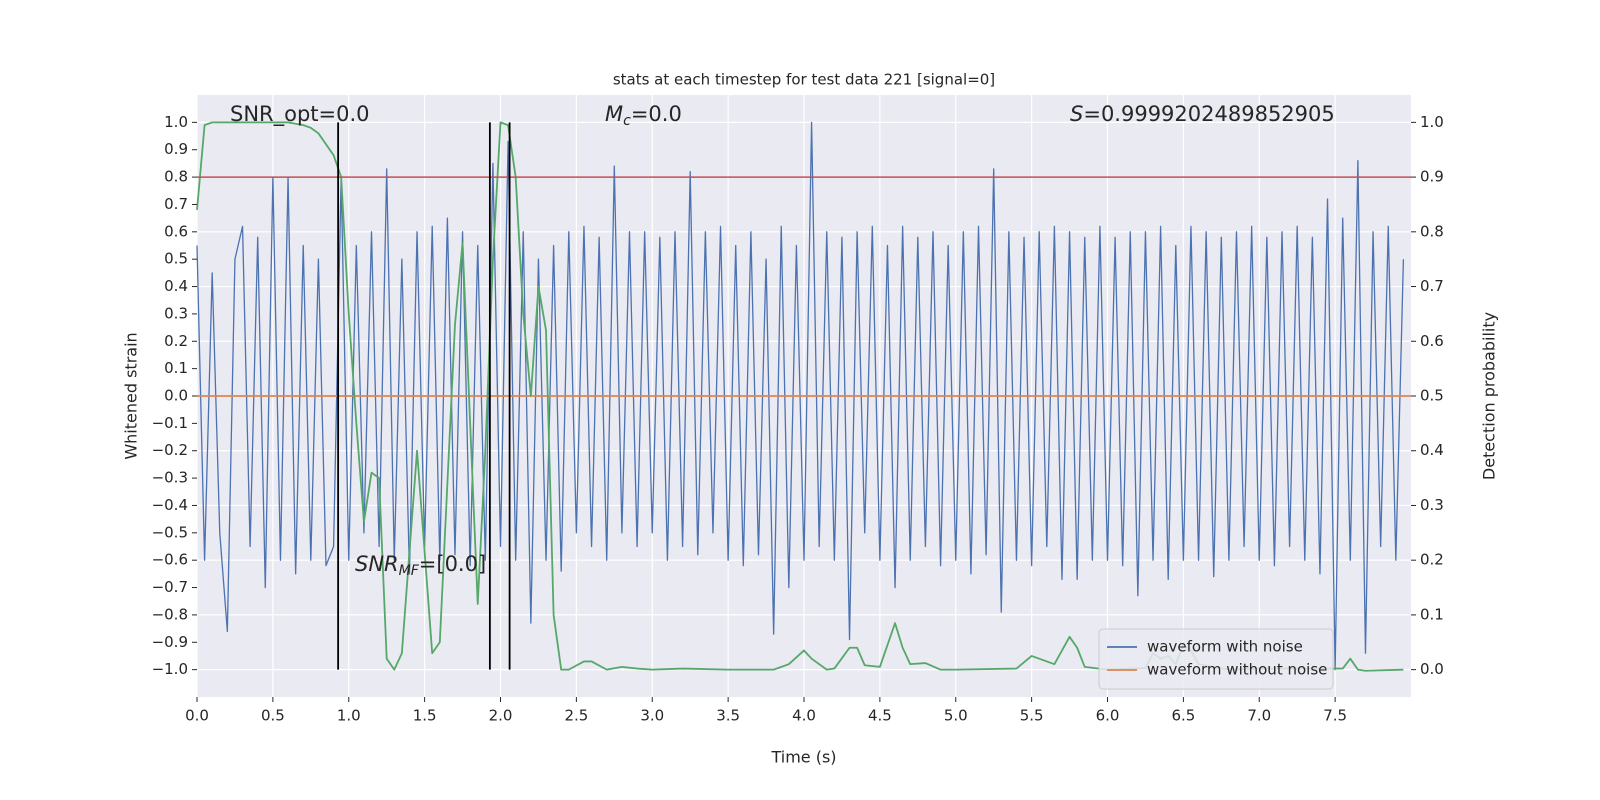  Describe the element at coordinates (880, 716) in the screenshot. I see `x-tick-label: 4.5` at that location.